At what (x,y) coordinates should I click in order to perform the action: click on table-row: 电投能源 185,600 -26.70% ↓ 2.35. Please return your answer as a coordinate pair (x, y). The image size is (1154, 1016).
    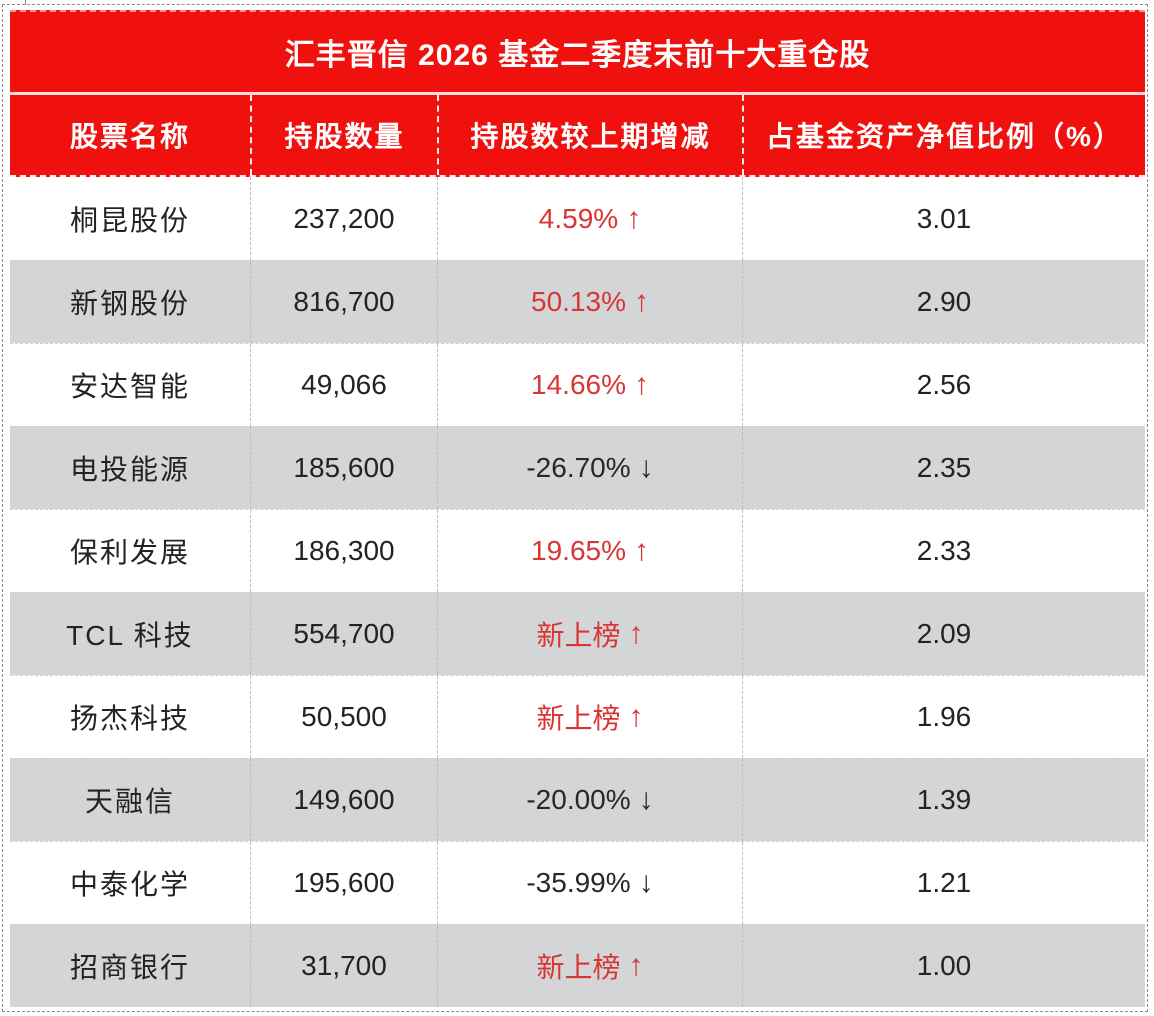
    Looking at the image, I should click on (577, 467).